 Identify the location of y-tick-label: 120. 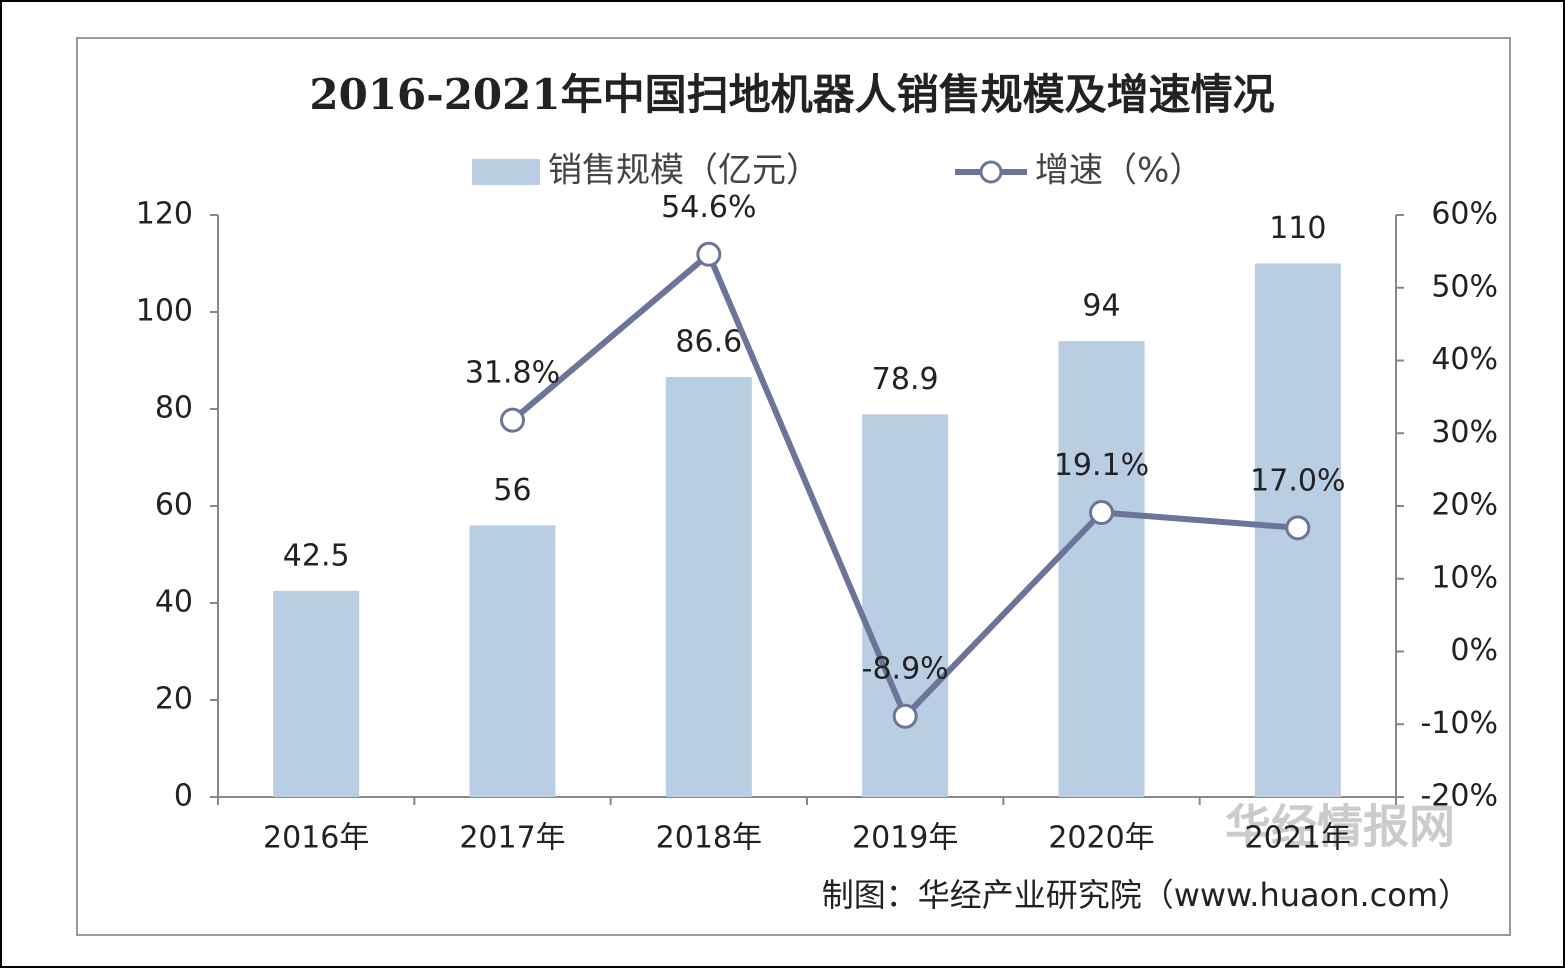
(164, 214).